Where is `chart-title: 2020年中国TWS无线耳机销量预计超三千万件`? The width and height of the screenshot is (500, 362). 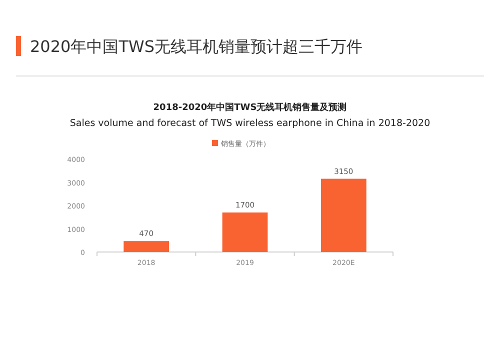
chart-title: 2020年中国TWS无线耳机销量预计超三千万件 is located at coordinates (196, 46).